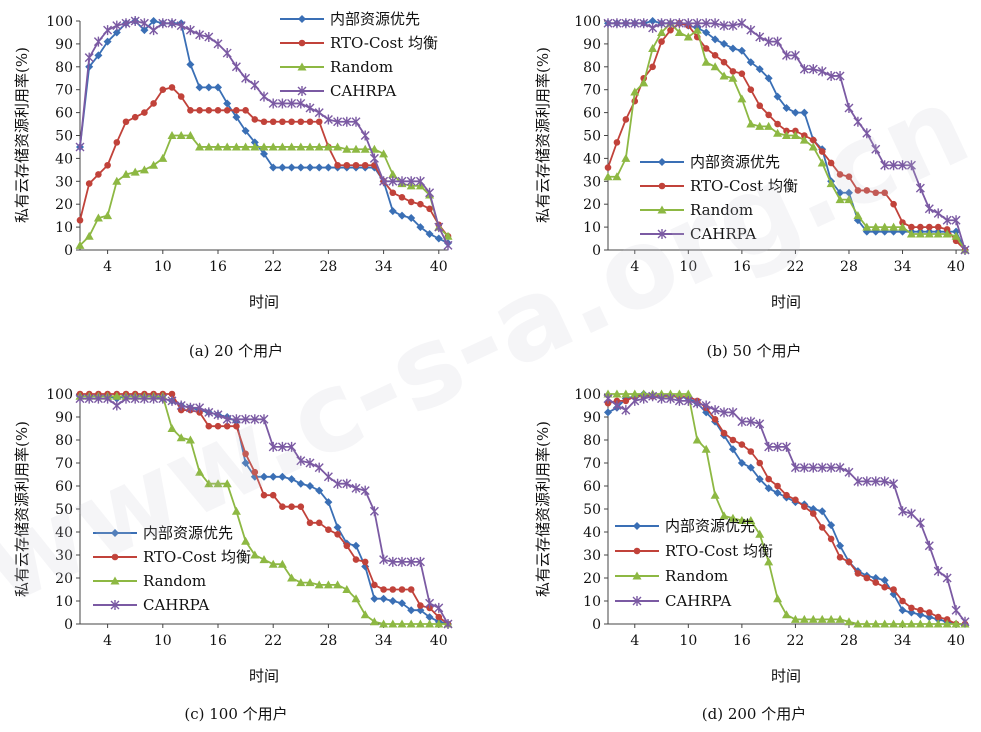  What do you see at coordinates (264, 302) in the screenshot?
I see `x-axis-title: 时间` at bounding box center [264, 302].